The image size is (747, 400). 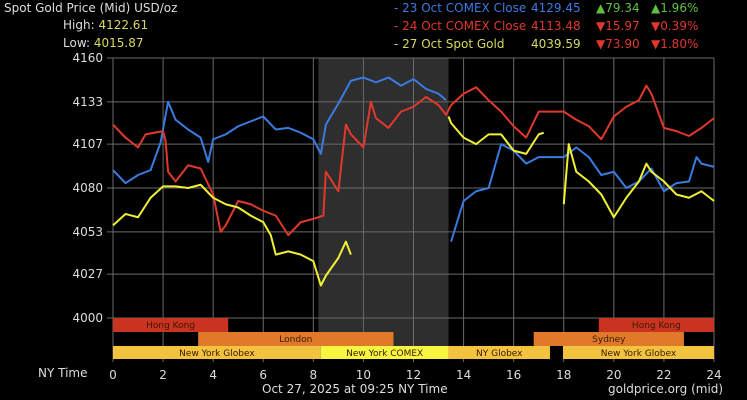 I want to click on legend-change: ▲79.34, so click(x=618, y=8).